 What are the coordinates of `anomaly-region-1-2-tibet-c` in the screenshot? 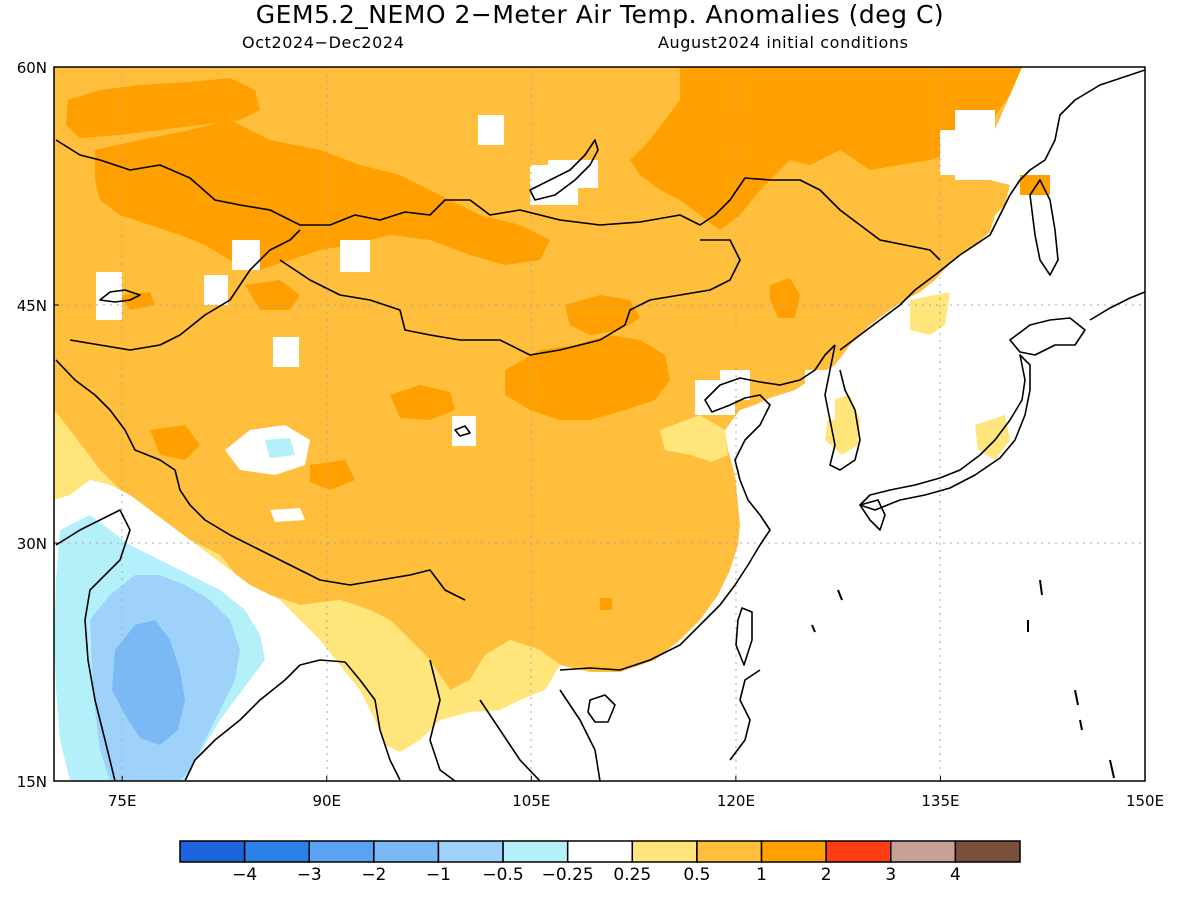 It's located at (332, 475).